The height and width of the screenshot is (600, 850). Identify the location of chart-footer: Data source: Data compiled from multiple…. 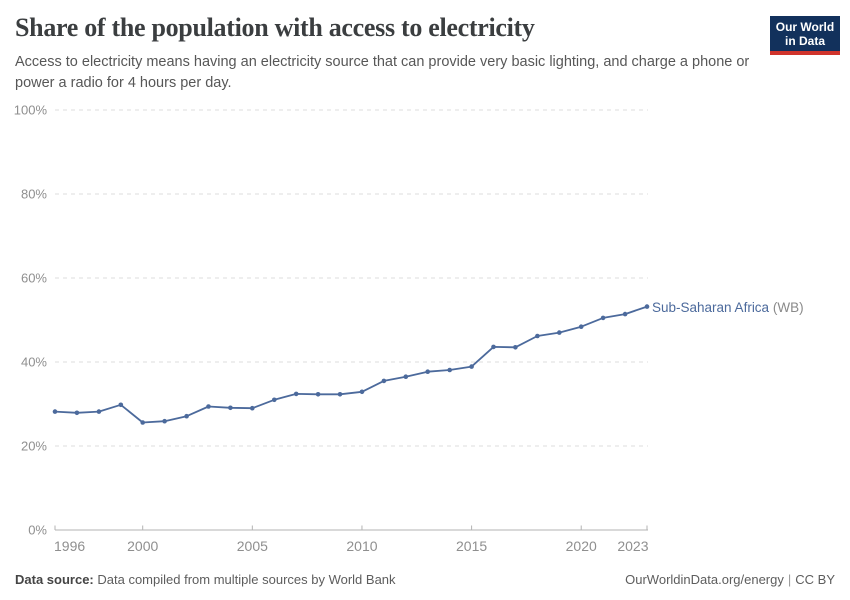
(425, 579).